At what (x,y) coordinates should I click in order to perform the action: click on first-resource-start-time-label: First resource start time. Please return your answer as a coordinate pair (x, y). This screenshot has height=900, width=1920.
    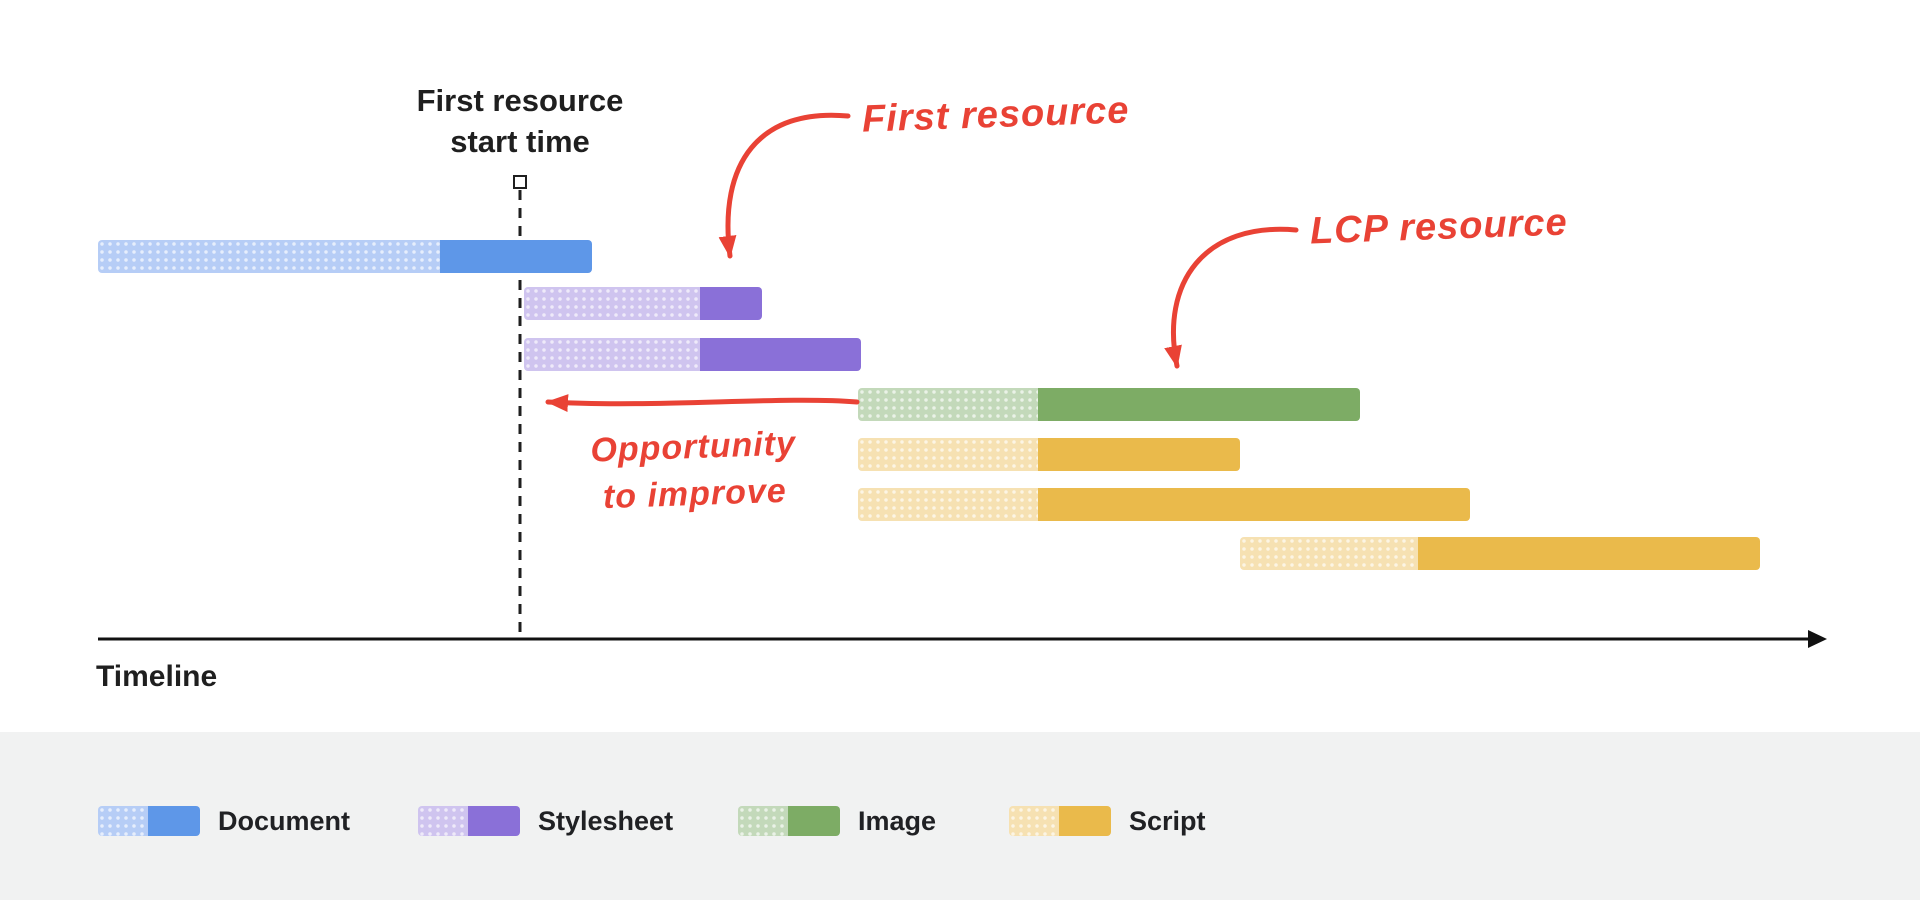
    Looking at the image, I should click on (520, 121).